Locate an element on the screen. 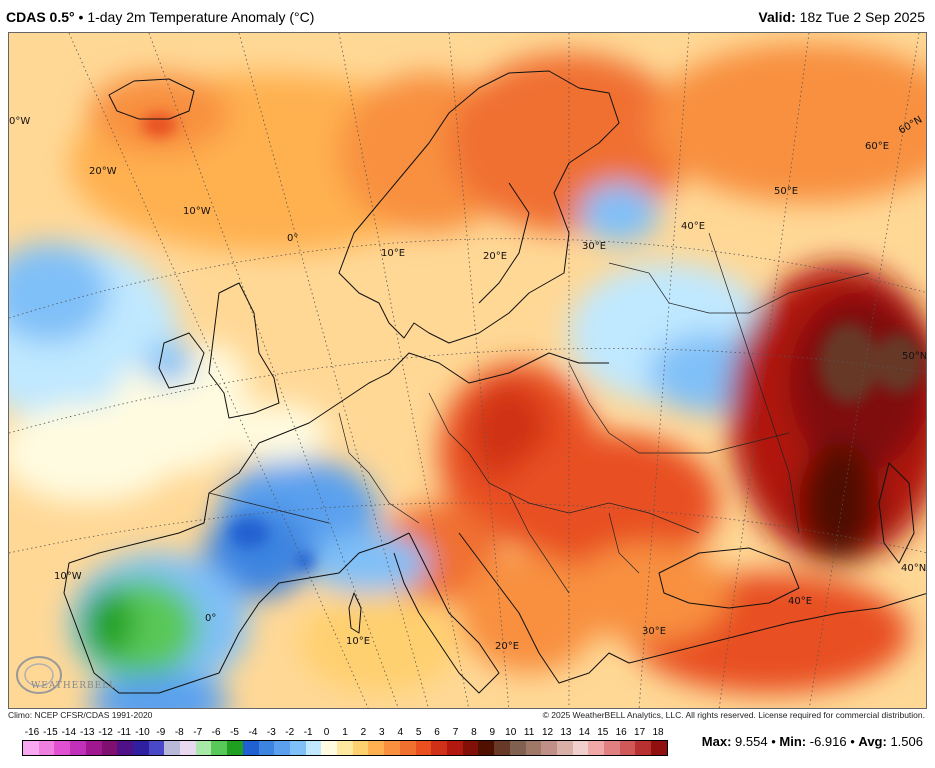 This screenshot has width=935, height=768. colorbar-tick-label: 18 is located at coordinates (658, 732).